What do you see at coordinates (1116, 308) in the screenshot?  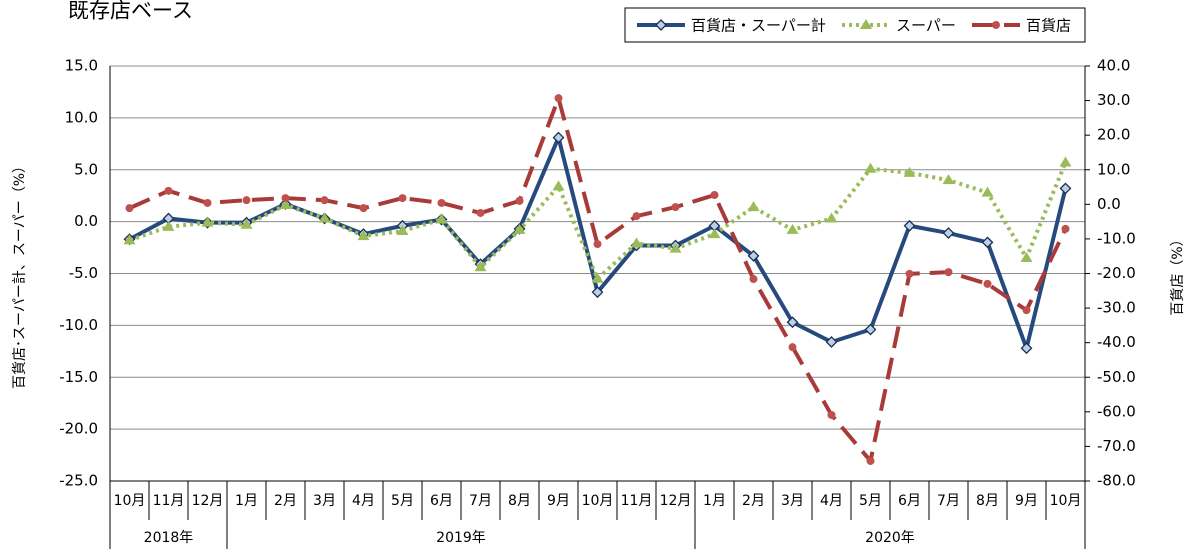 I see `y2-tick-label: -30.0` at bounding box center [1116, 308].